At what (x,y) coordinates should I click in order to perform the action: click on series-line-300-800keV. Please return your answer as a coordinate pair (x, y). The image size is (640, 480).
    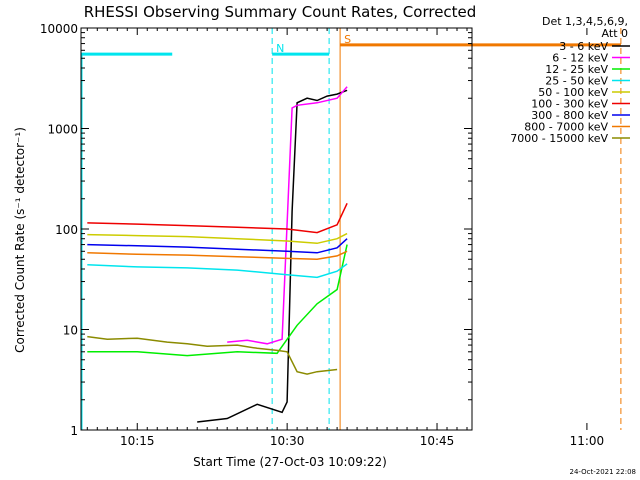
    Looking at the image, I should click on (217, 246).